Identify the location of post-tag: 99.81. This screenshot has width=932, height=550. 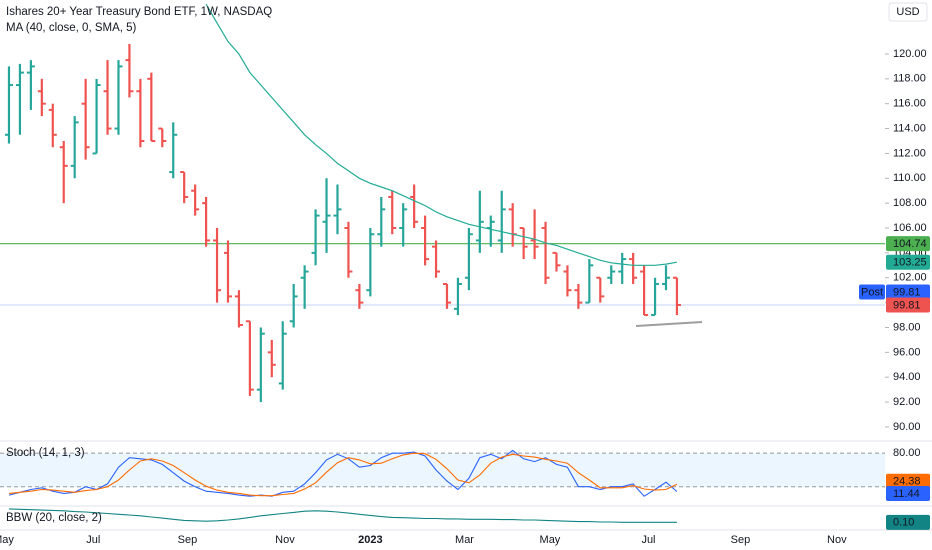
(907, 292).